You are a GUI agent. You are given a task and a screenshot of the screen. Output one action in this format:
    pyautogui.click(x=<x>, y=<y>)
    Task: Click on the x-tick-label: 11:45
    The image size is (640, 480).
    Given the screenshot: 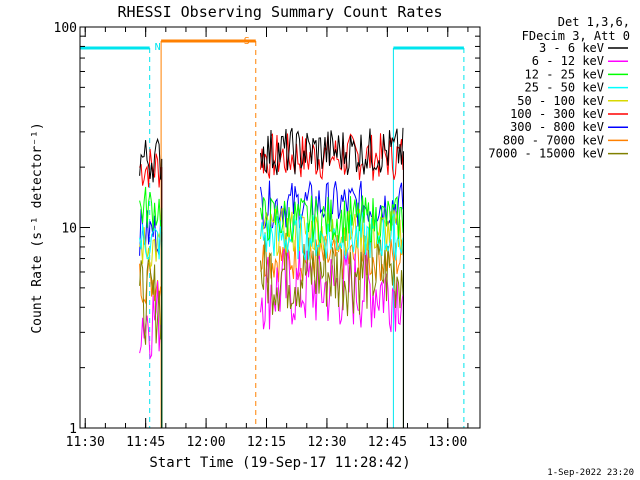 What is the action you would take?
    pyautogui.click(x=145, y=442)
    